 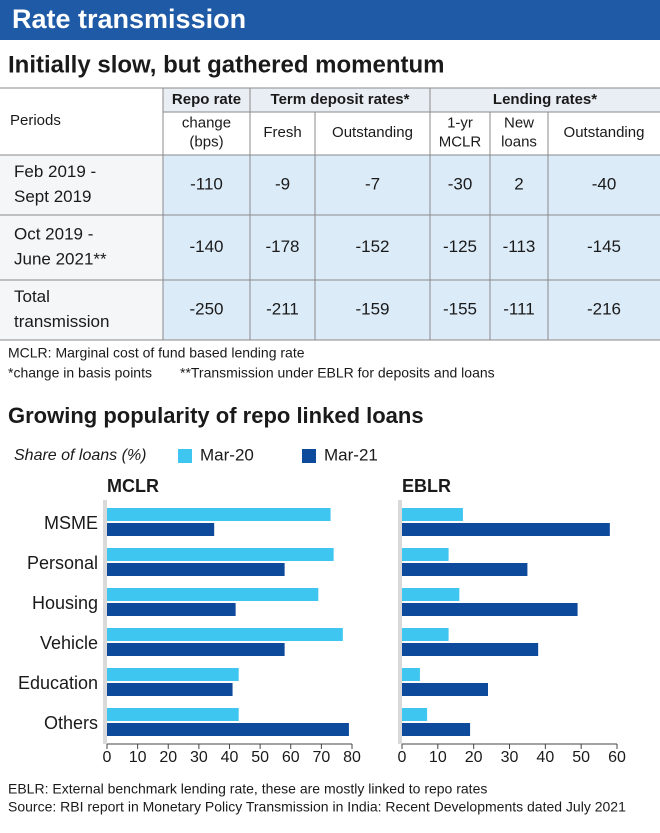 What do you see at coordinates (372, 308) in the screenshot?
I see `table-value: -159` at bounding box center [372, 308].